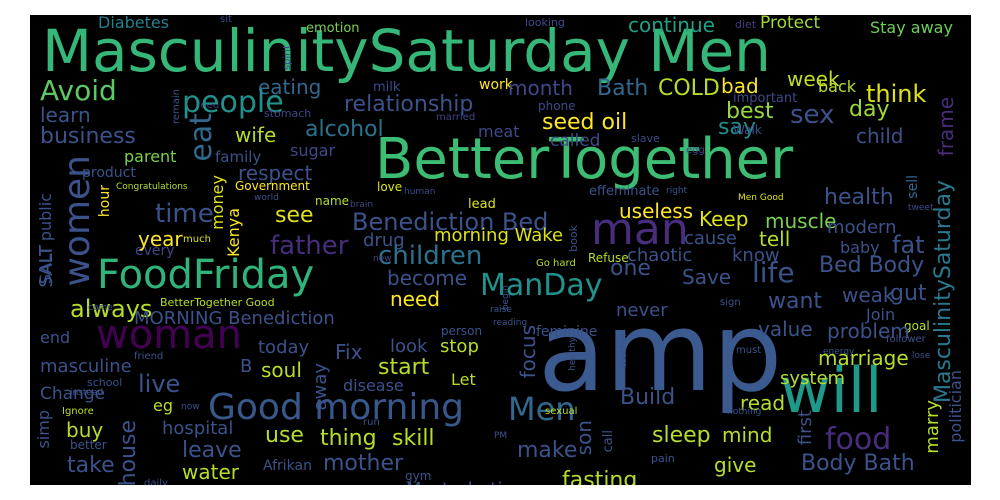  Describe the element at coordinates (128, 452) in the screenshot. I see `word-house: house` at that location.